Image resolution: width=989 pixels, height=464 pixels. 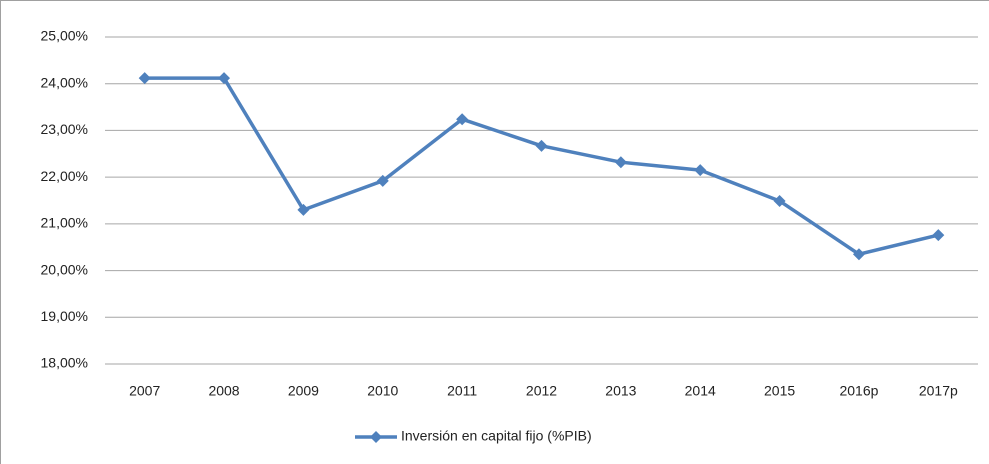 I want to click on y-tick-label: 22,00%, so click(x=64, y=176).